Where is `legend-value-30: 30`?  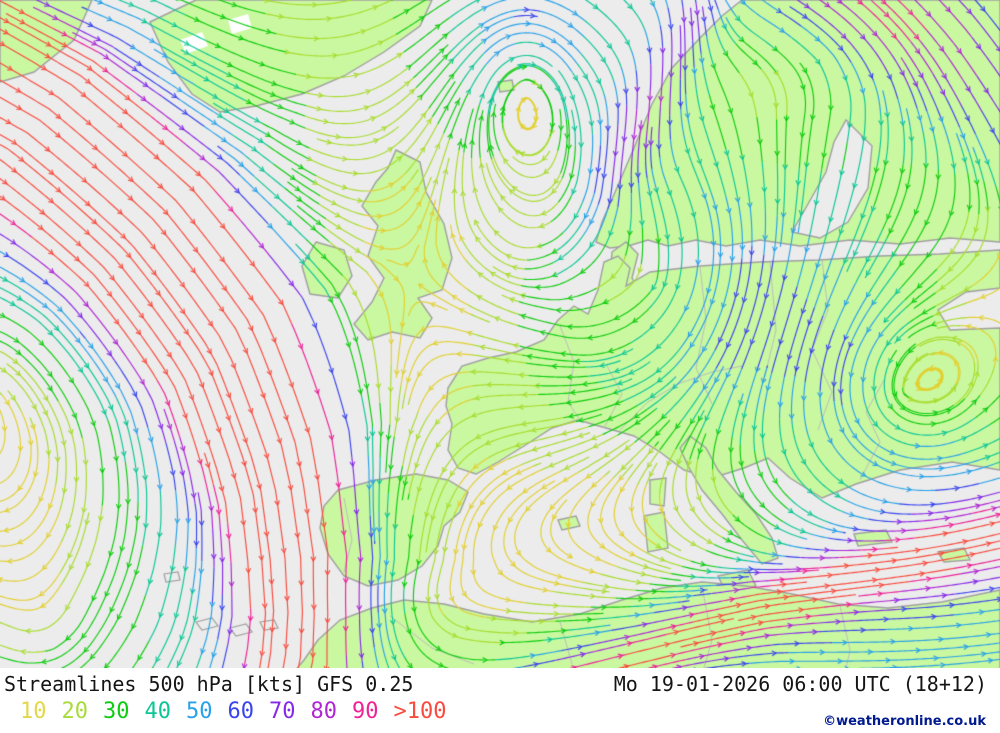
legend-value-30: 30 is located at coordinates (116, 711).